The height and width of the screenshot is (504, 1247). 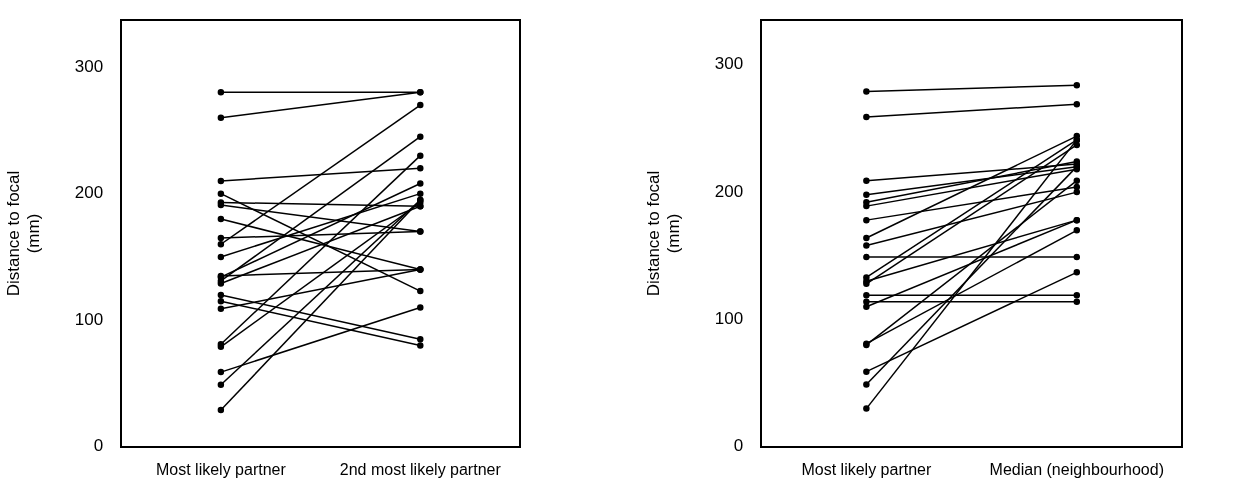 What do you see at coordinates (420, 469) in the screenshot?
I see `x-tick-label: 2nd most likely partner` at bounding box center [420, 469].